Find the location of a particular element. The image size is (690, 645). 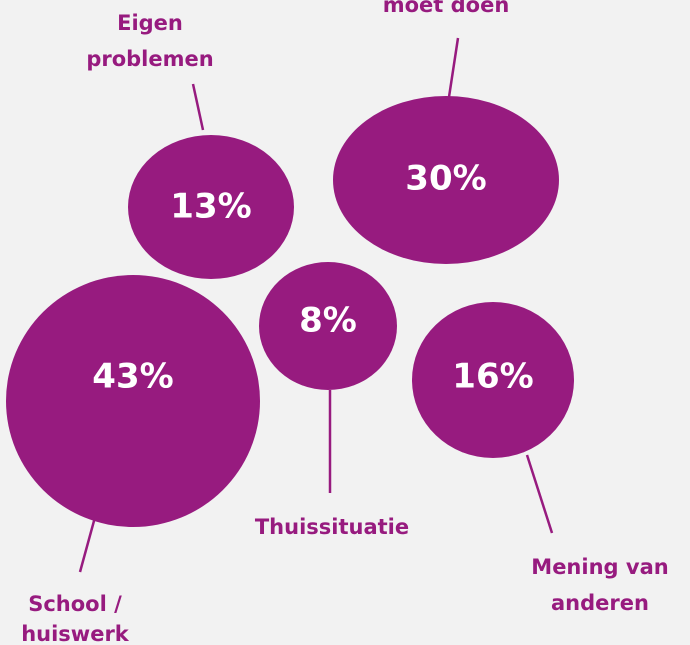

value-label: 13% is located at coordinates (210, 207).